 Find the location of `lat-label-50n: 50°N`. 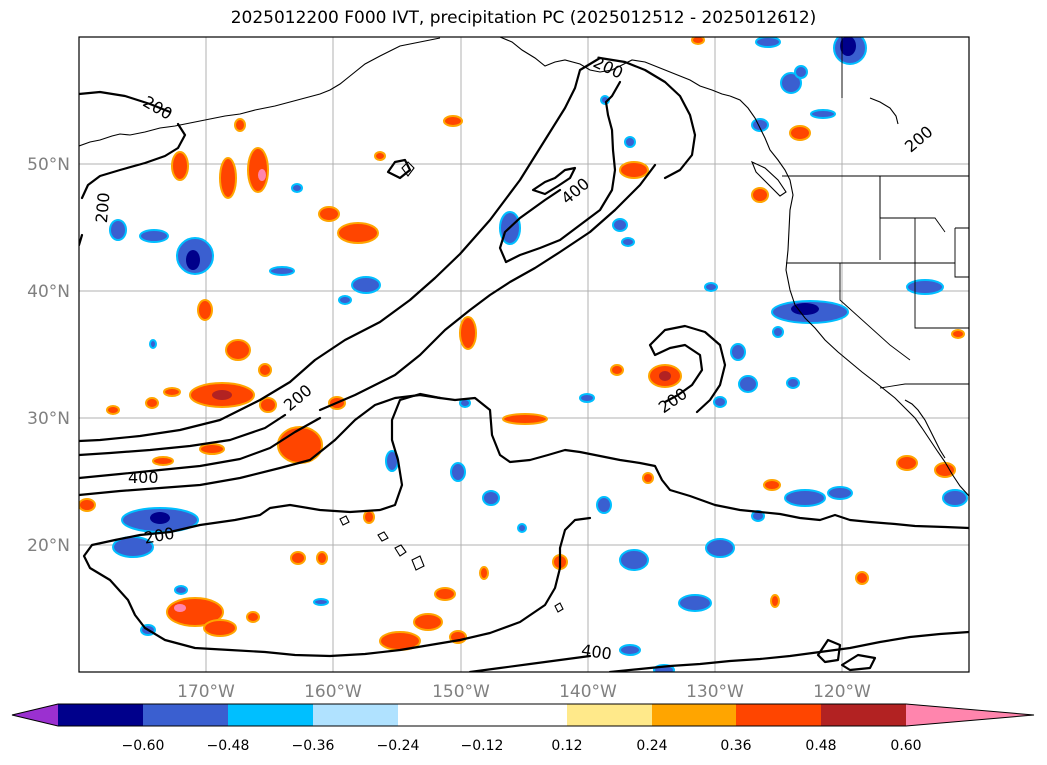

lat-label-50n: 50°N is located at coordinates (48, 165).